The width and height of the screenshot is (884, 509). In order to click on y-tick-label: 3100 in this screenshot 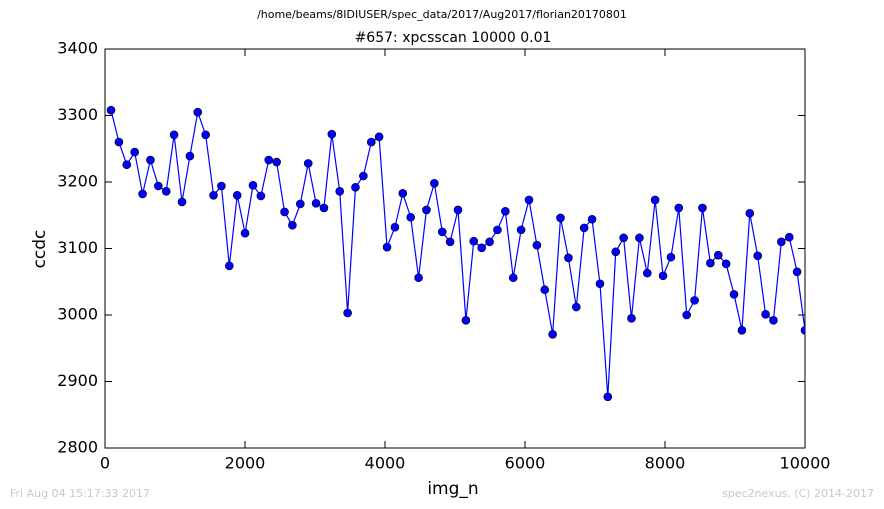, I will do `click(77, 247)`.